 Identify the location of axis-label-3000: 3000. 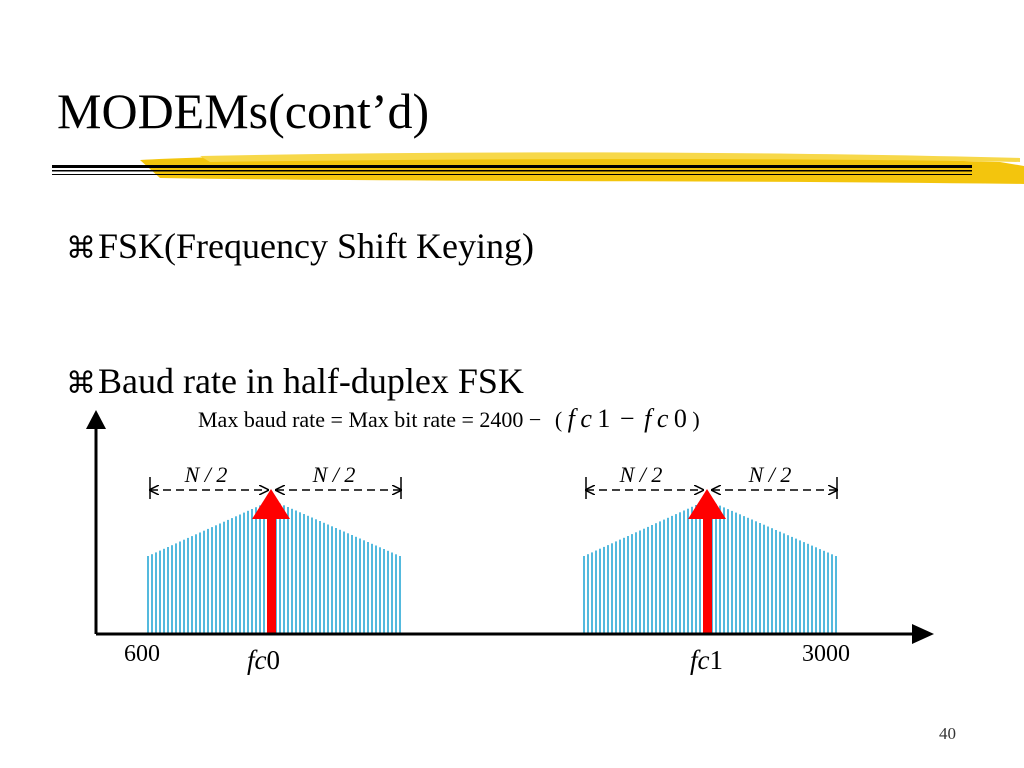
(826, 654).